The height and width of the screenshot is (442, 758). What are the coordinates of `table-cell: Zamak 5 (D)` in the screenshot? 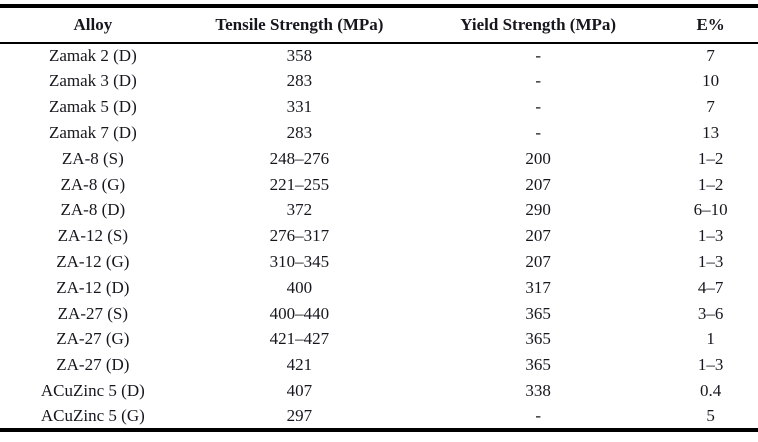 It's located at (92, 107).